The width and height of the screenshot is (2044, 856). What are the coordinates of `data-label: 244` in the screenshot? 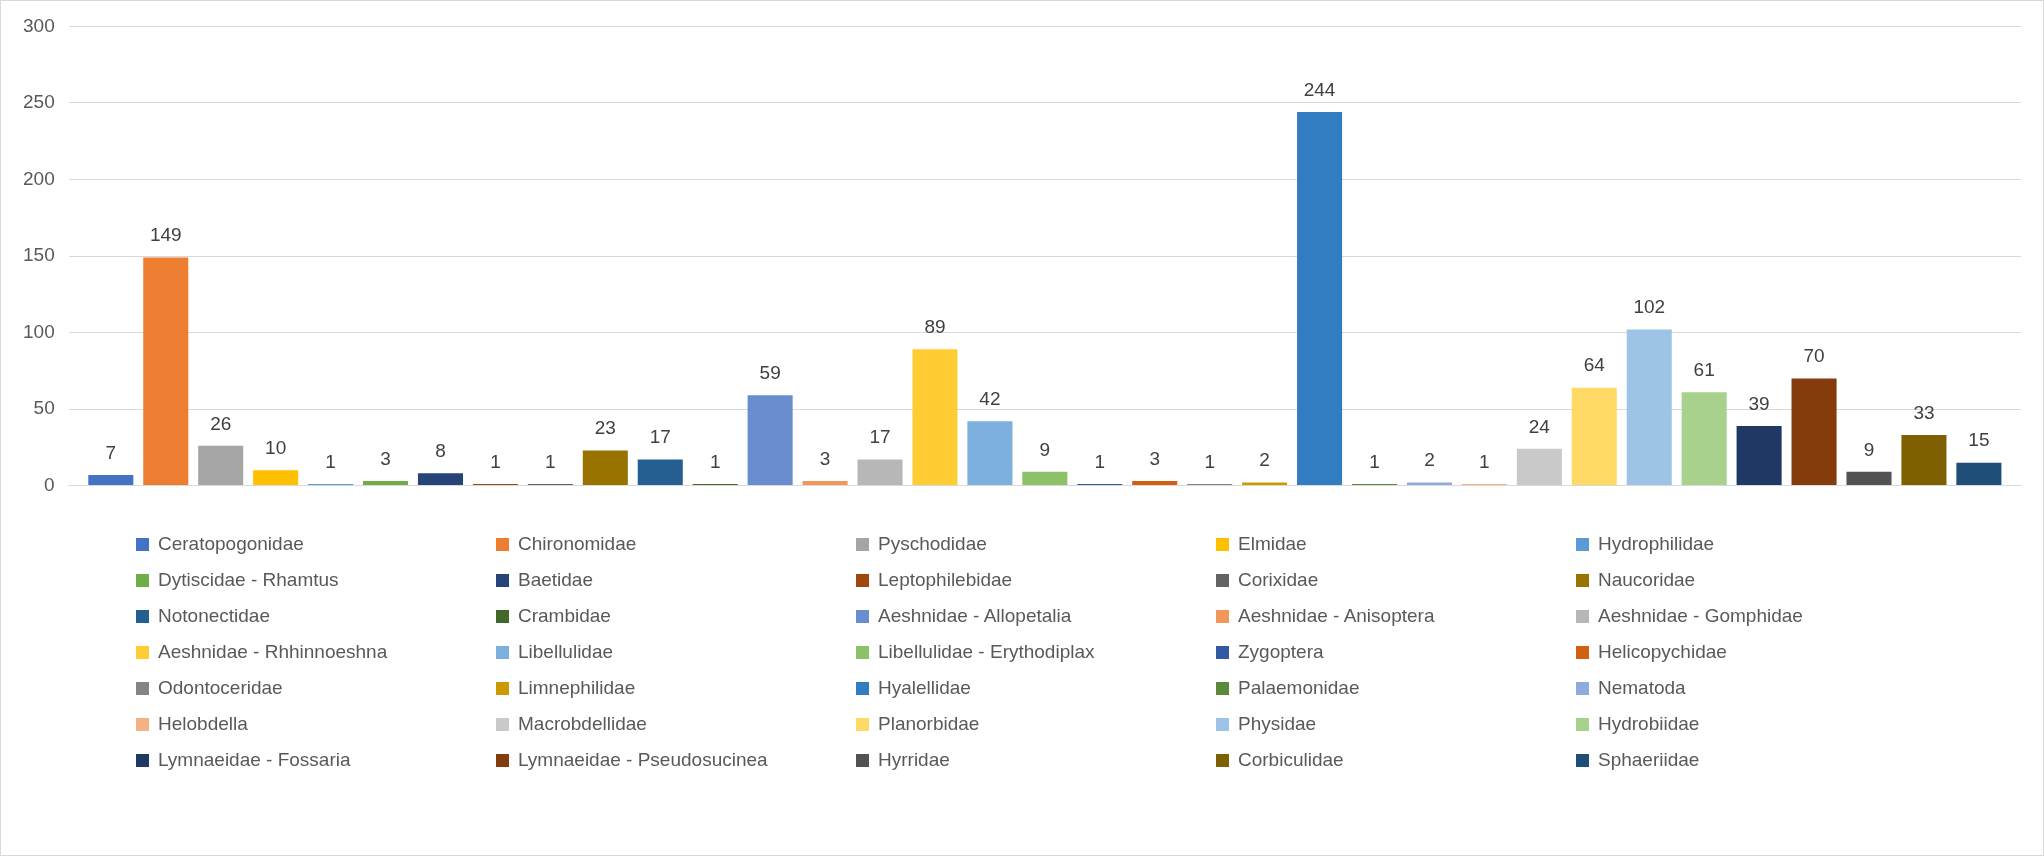 It's located at (1319, 89).